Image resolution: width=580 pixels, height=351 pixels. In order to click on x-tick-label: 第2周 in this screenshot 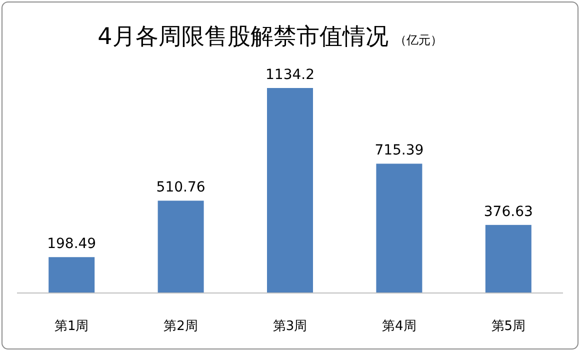, I will do `click(181, 326)`.